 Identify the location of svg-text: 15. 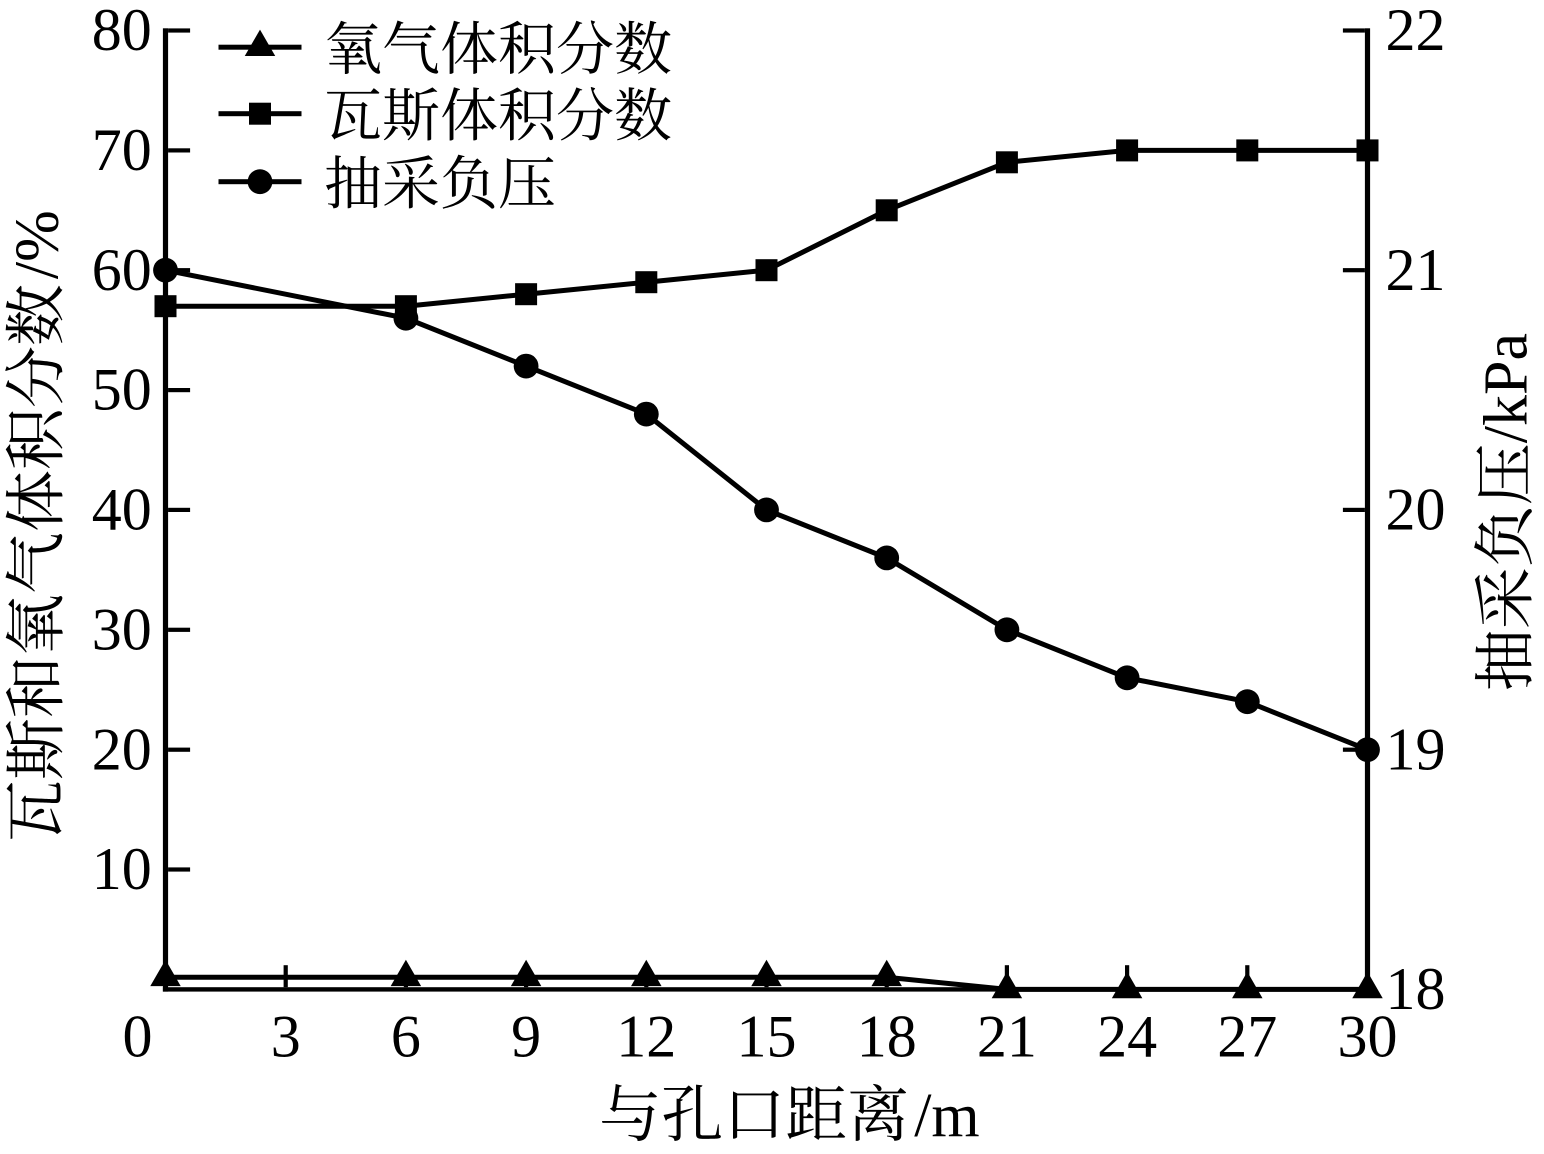
(767, 1037).